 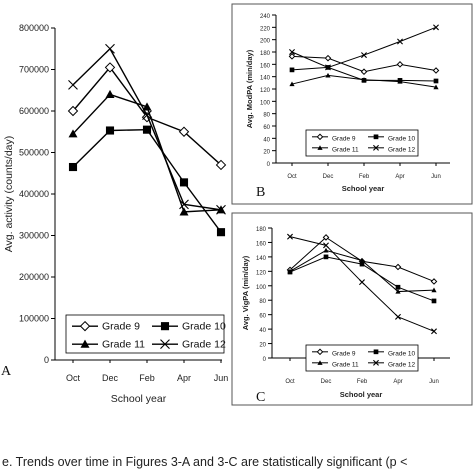 What do you see at coordinates (265, 29) in the screenshot?
I see `y-tick-label: 220` at bounding box center [265, 29].